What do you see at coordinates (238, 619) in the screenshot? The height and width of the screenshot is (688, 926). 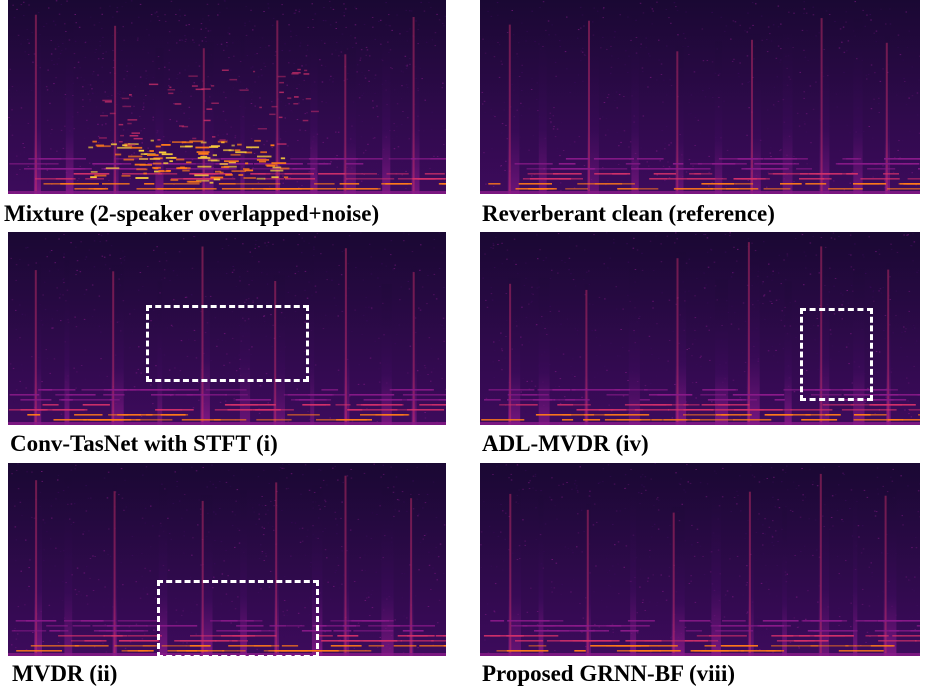 I see `highlight-box-mvdr` at bounding box center [238, 619].